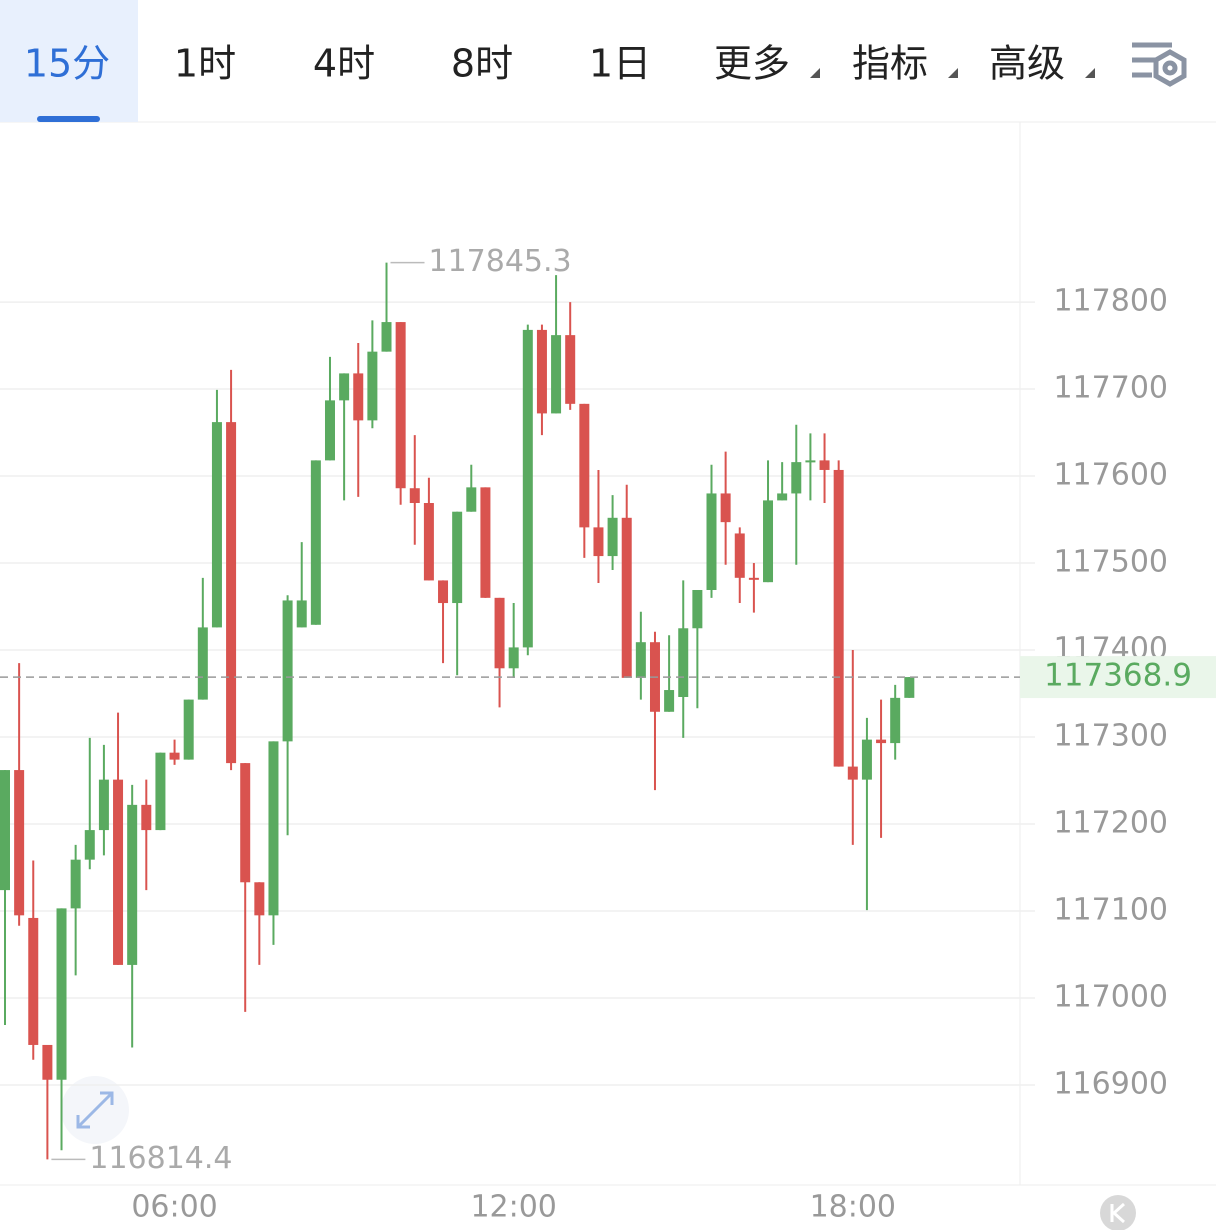 The height and width of the screenshot is (1230, 1216). I want to click on tab: 8时, so click(482, 64).